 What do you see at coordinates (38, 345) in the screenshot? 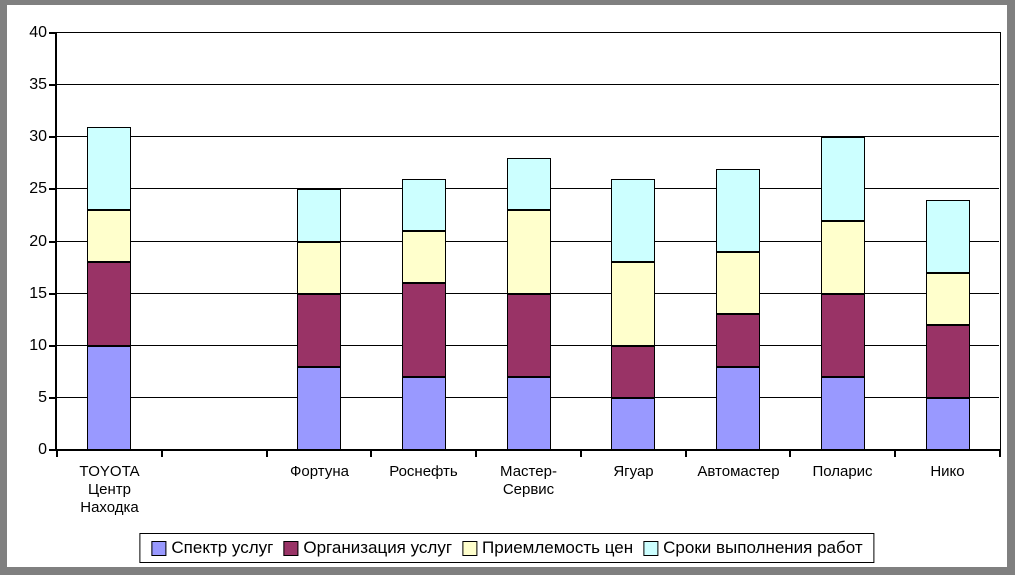
I see `y-axis-label: 10` at bounding box center [38, 345].